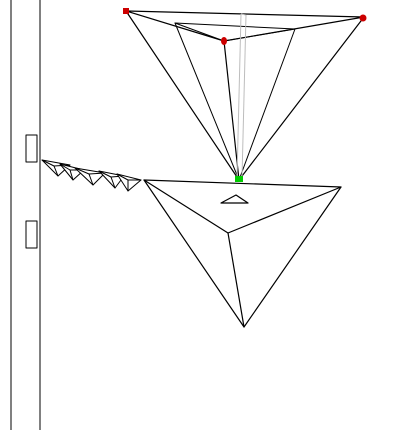 The image size is (400, 430). I want to click on small-pyramids-row, so click(91, 175).